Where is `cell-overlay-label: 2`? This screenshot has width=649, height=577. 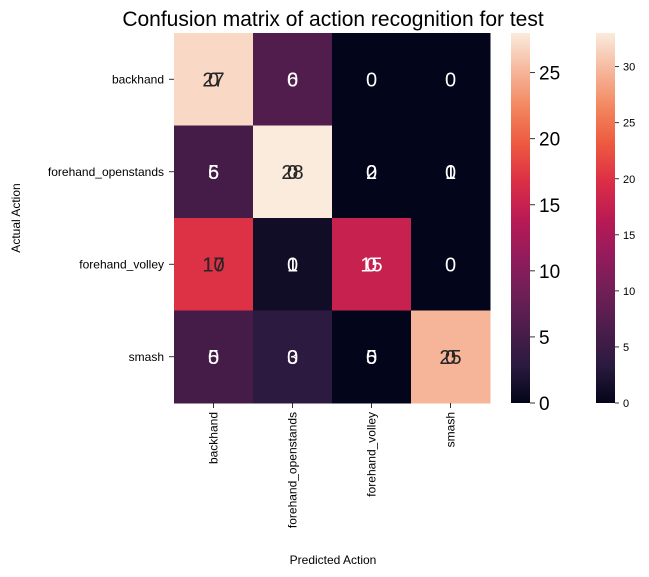
cell-overlay-label: 2 is located at coordinates (371, 173).